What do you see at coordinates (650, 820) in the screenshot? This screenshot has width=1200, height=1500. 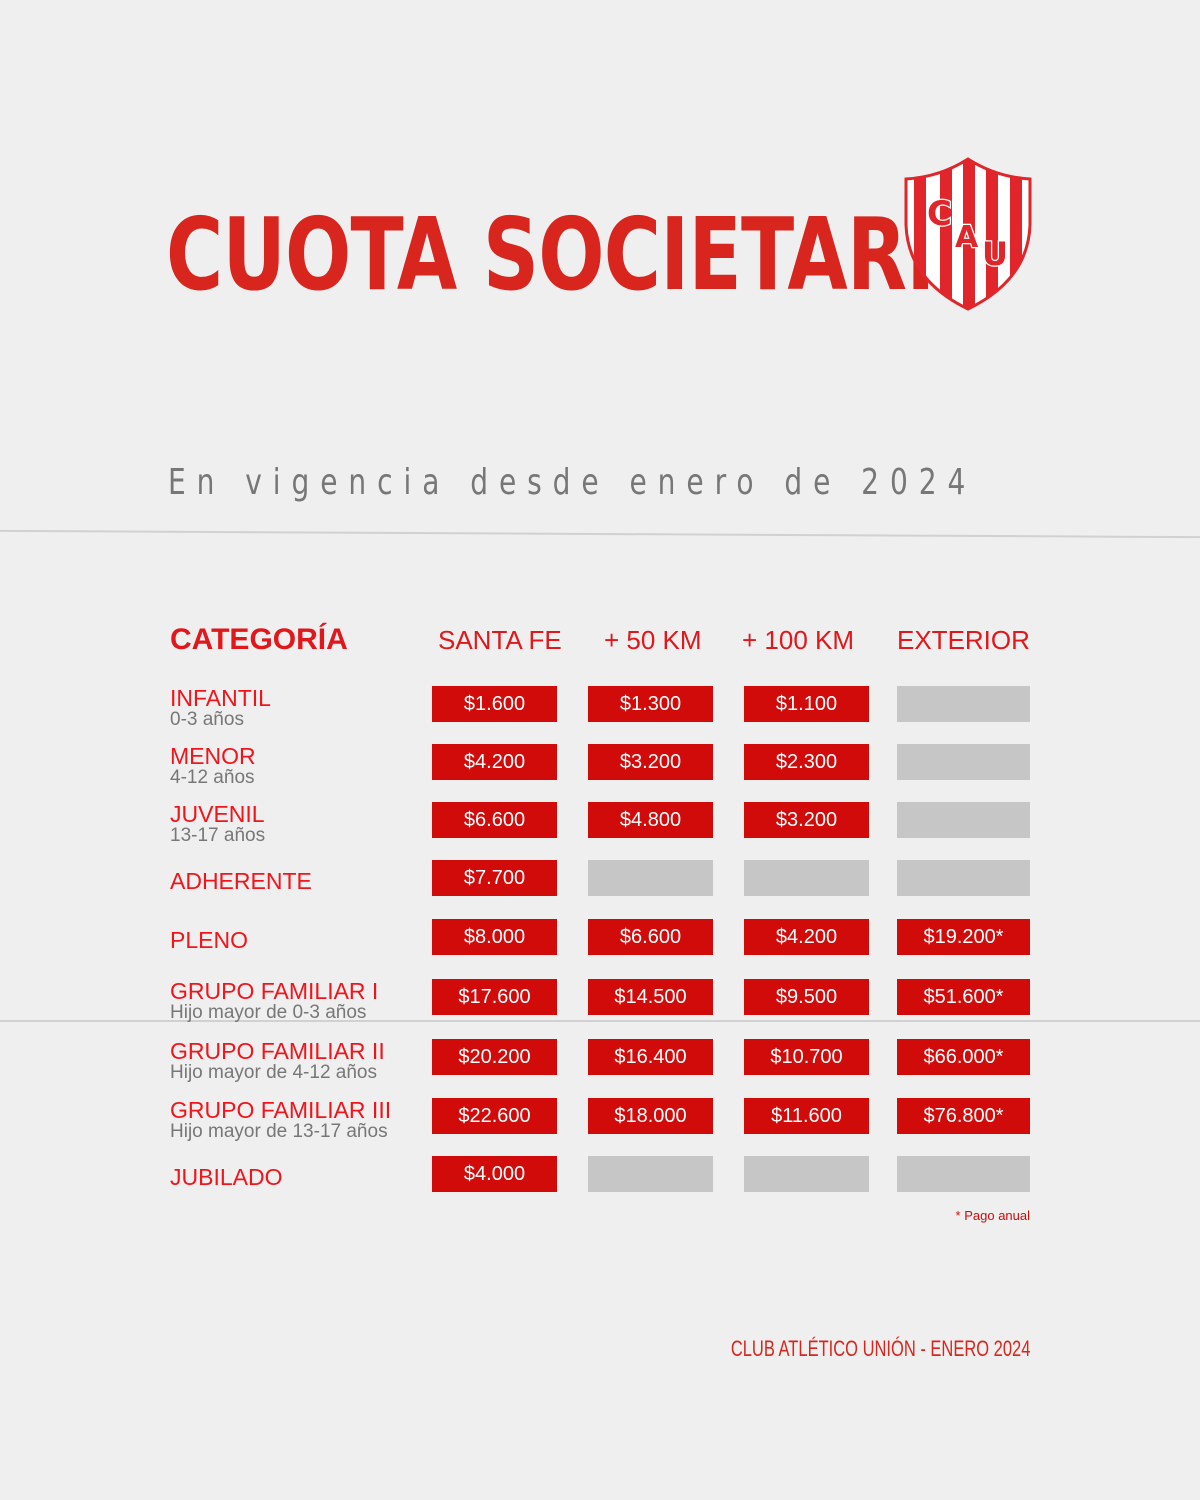 I see `price-cell: $4.800` at bounding box center [650, 820].